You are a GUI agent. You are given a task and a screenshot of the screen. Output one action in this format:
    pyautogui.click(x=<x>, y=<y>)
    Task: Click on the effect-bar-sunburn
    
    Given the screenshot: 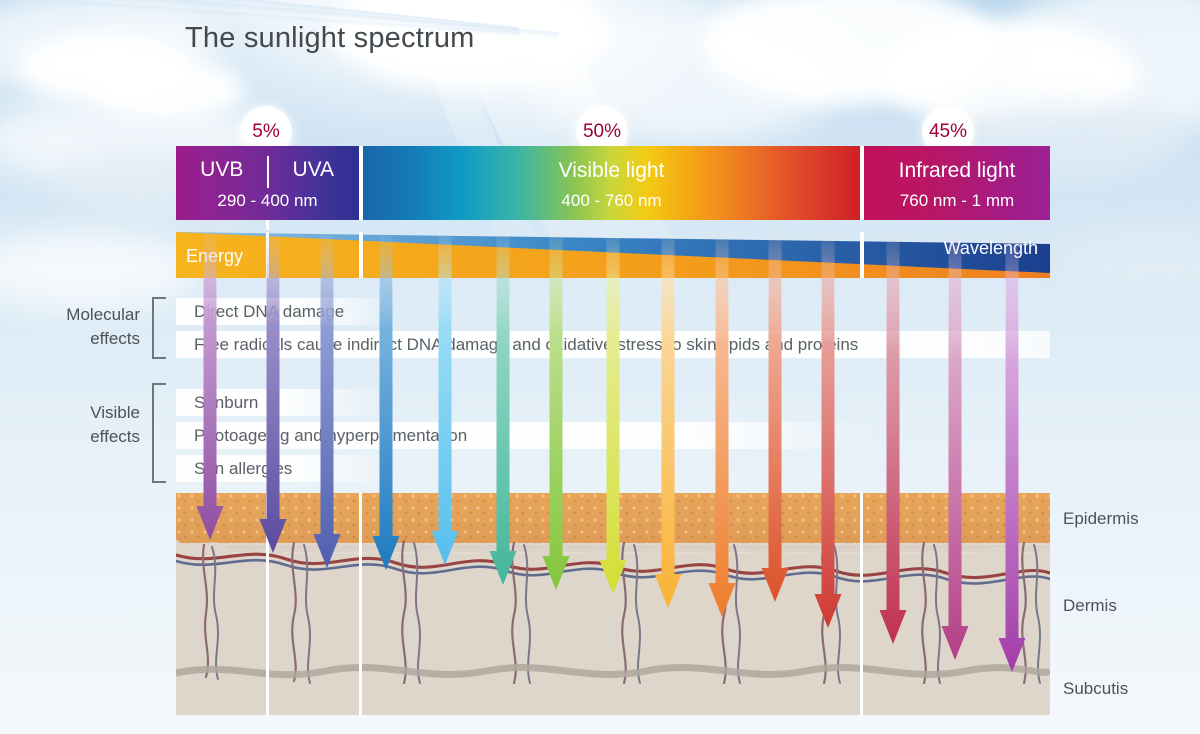 What is the action you would take?
    pyautogui.click(x=613, y=402)
    